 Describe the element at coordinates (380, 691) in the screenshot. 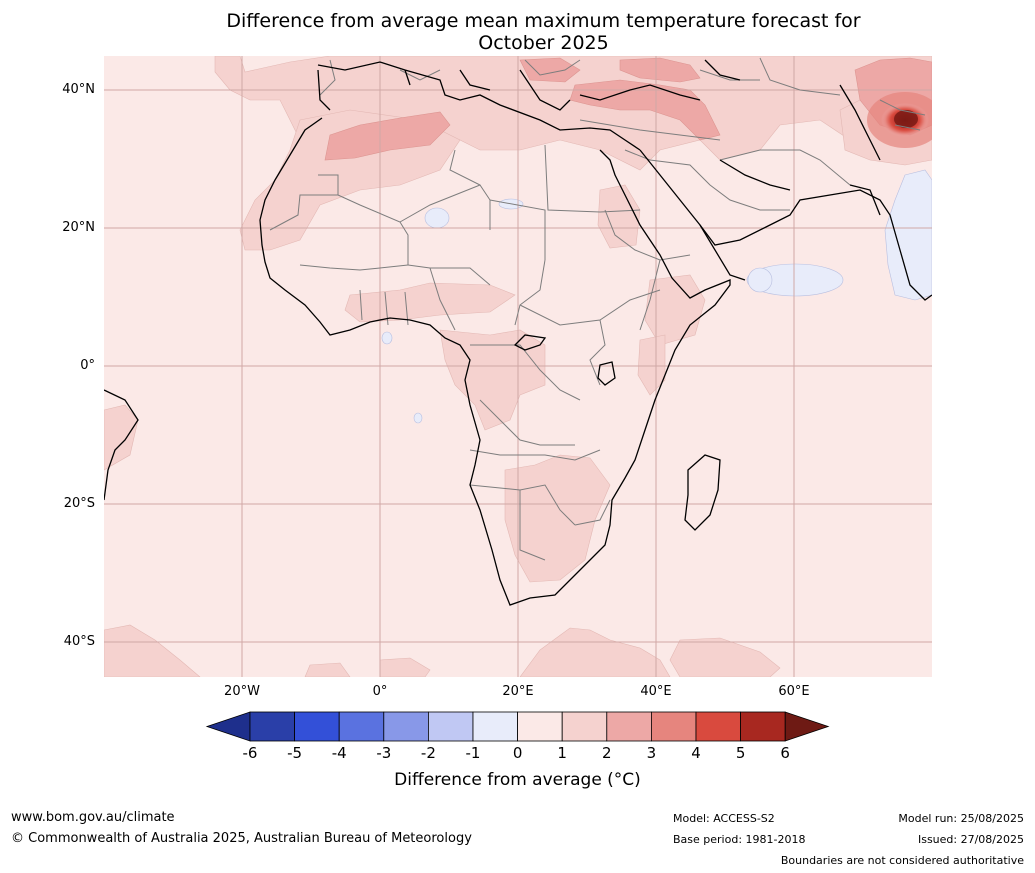

I see `lon-tick-0: 0°` at that location.